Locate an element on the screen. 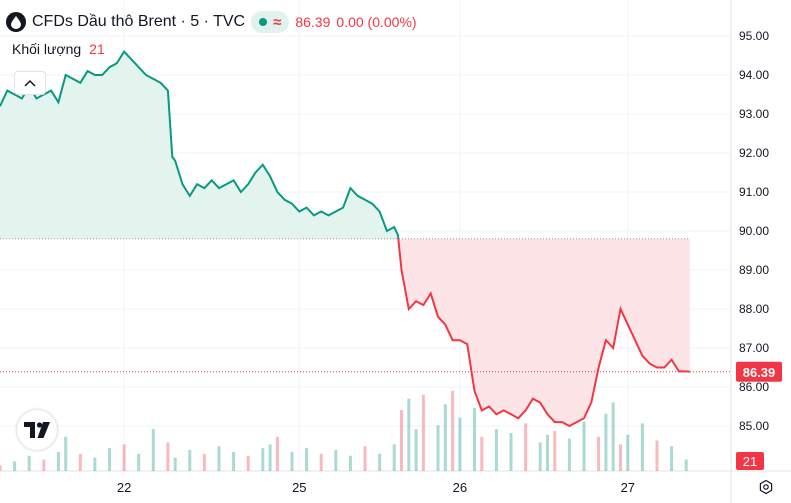  chart-settings-button is located at coordinates (766, 487).